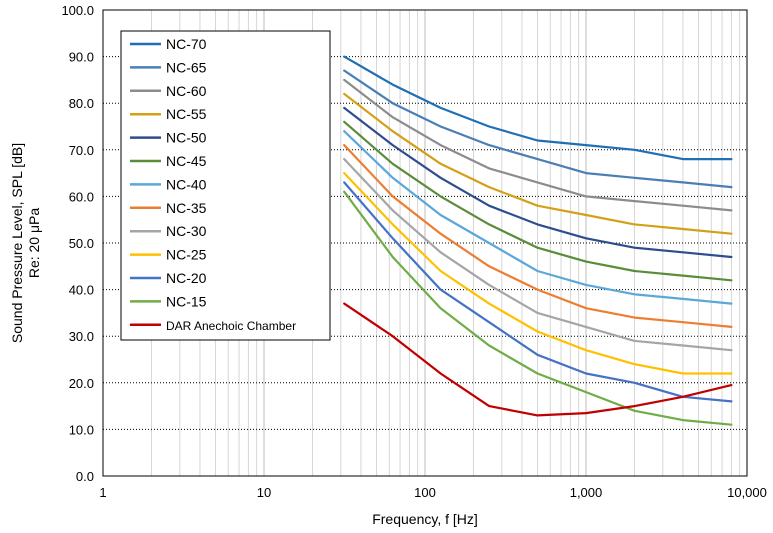 The width and height of the screenshot is (773, 533). Describe the element at coordinates (81, 150) in the screenshot. I see `y-tick-label: 70.0` at that location.